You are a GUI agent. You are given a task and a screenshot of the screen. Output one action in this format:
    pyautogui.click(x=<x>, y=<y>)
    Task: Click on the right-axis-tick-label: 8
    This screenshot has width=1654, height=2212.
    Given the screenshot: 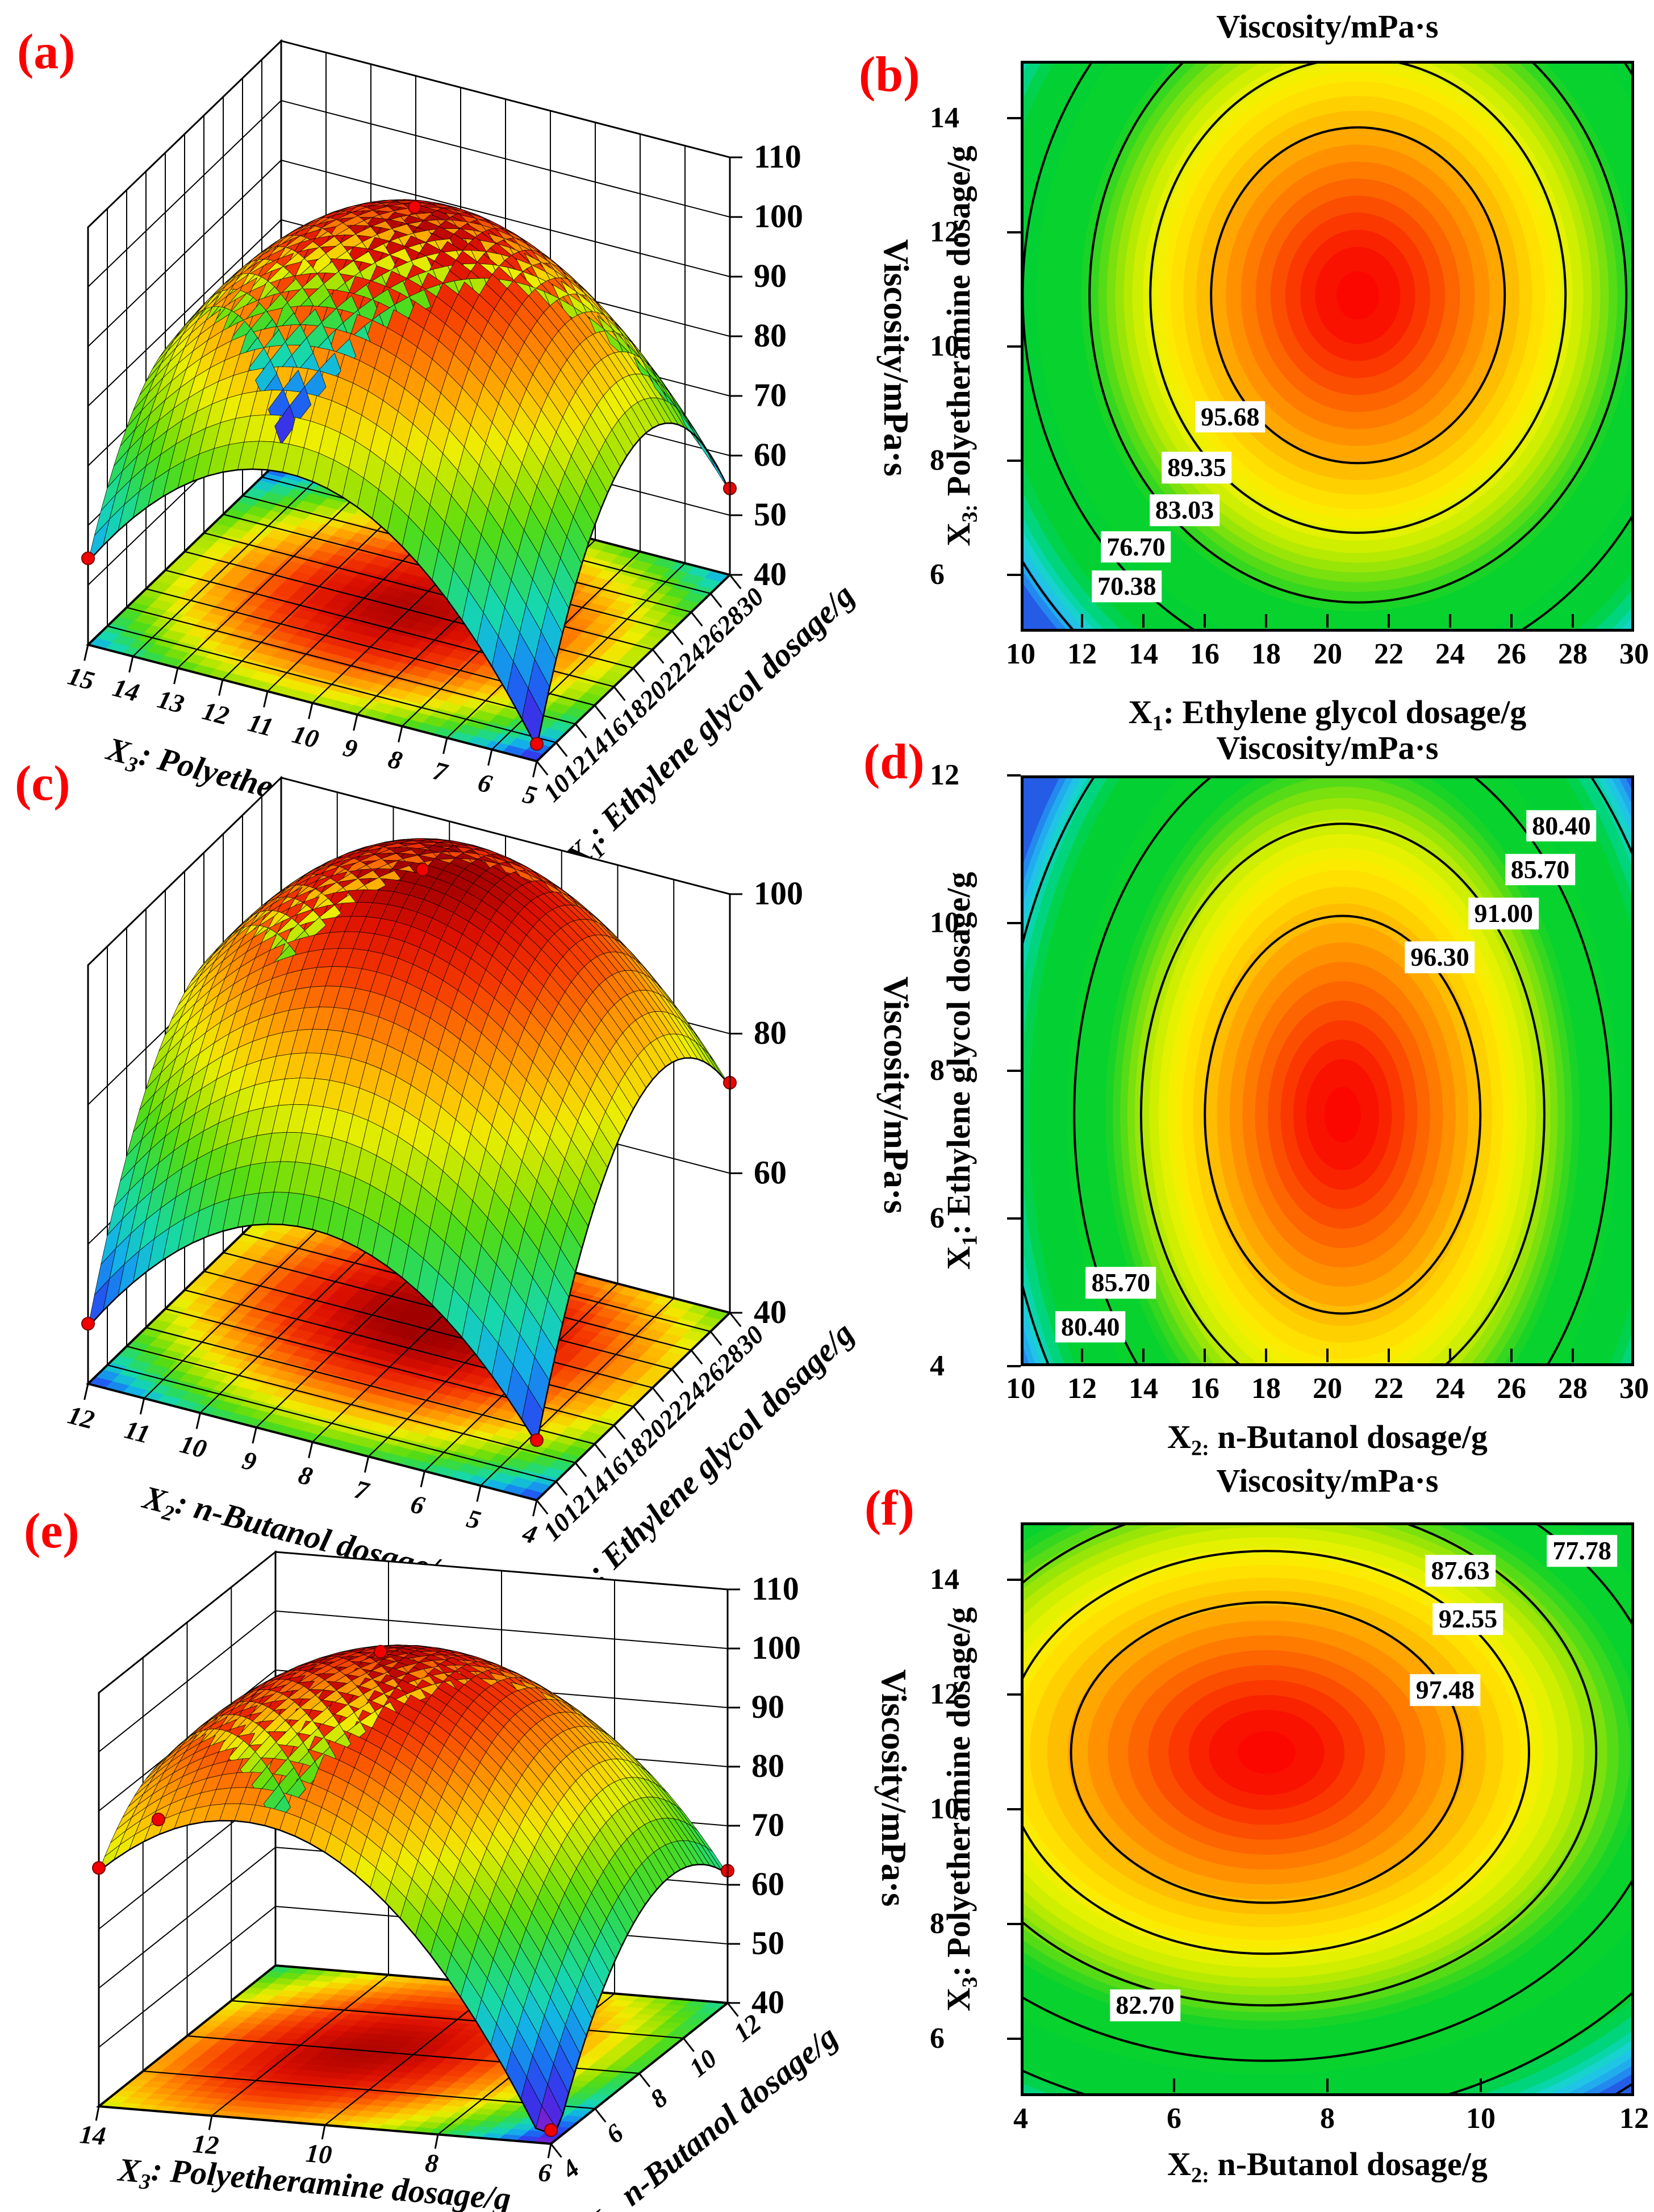 What is the action you would take?
    pyautogui.click(x=659, y=2098)
    